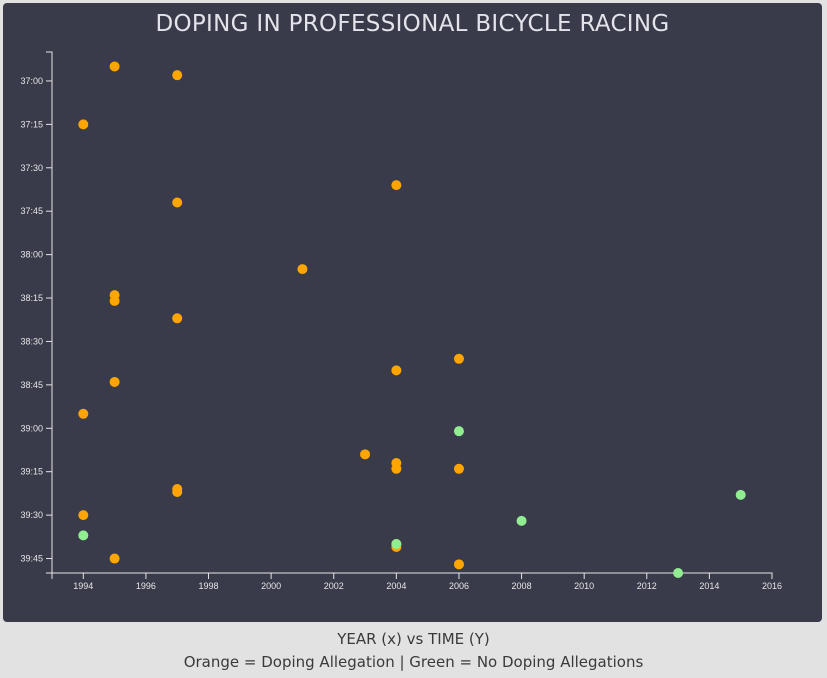 This screenshot has width=827, height=678. I want to click on x-tick-label: 1996, so click(146, 586).